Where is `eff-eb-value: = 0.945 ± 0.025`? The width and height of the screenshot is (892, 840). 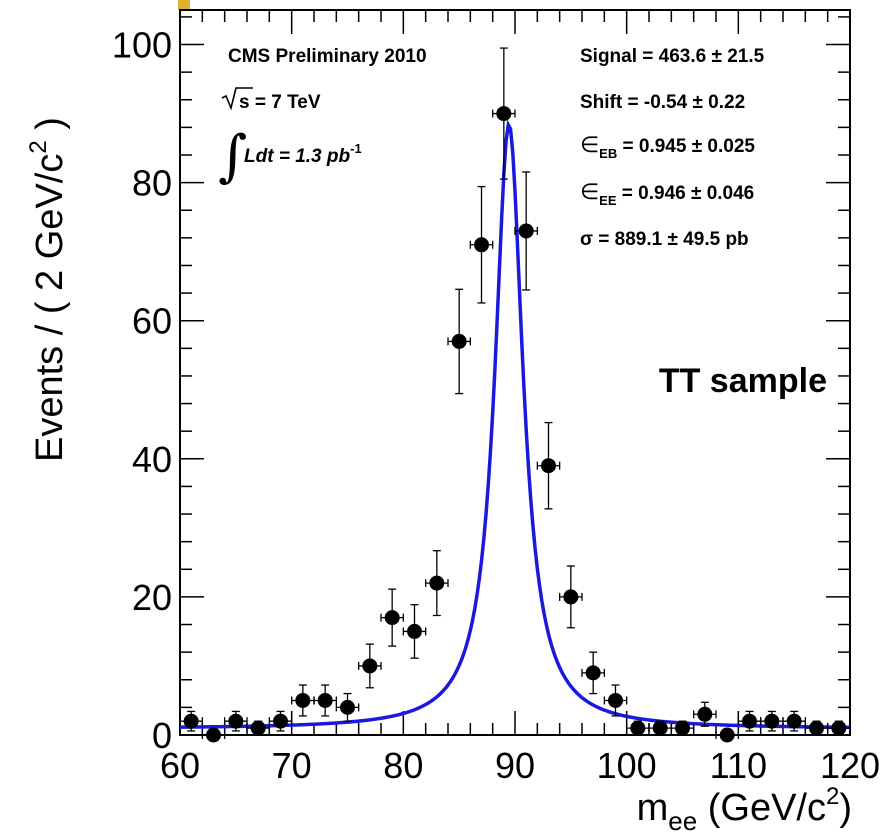 eff-eb-value: = 0.945 ± 0.025 is located at coordinates (686, 146).